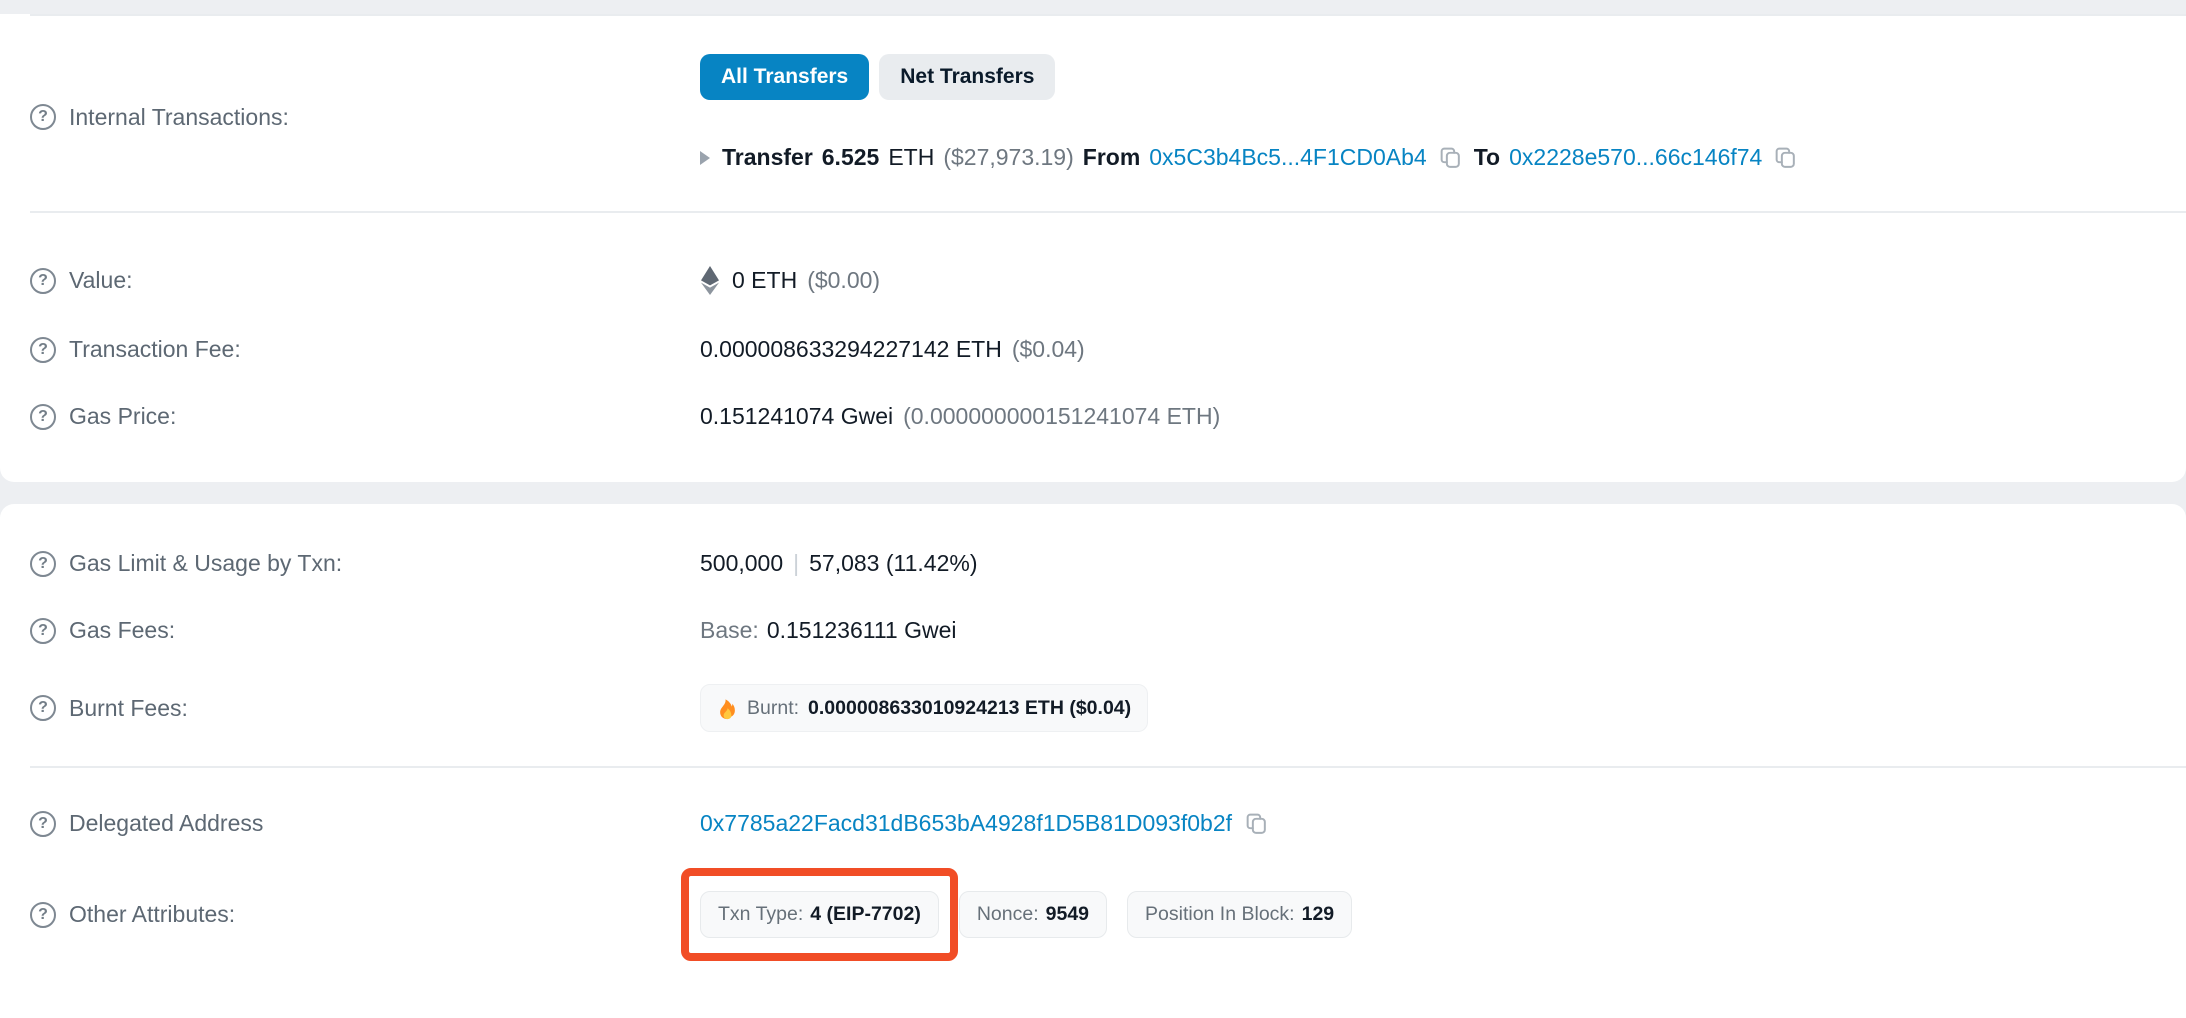  I want to click on flame-icon, so click(727, 708).